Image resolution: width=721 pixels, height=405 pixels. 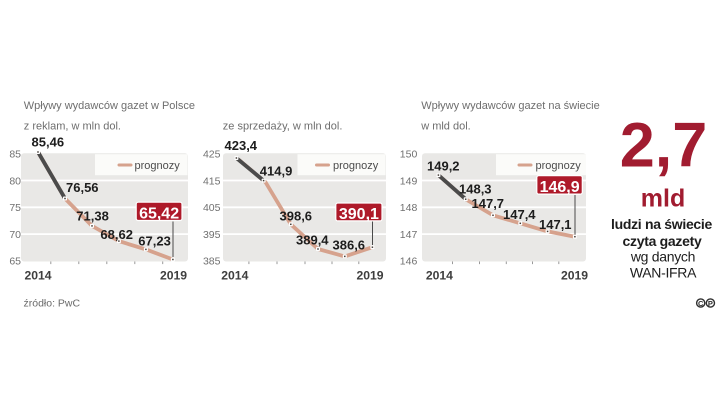 What do you see at coordinates (52, 304) in the screenshot?
I see `svg-text: źródło: PwC` at bounding box center [52, 304].